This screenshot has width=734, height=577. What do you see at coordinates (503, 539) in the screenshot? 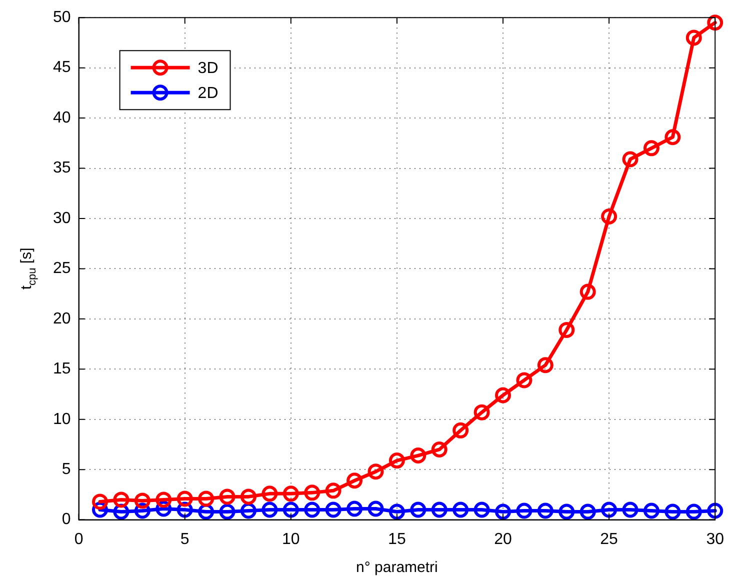
I see `x-tick-label: 20` at bounding box center [503, 539].